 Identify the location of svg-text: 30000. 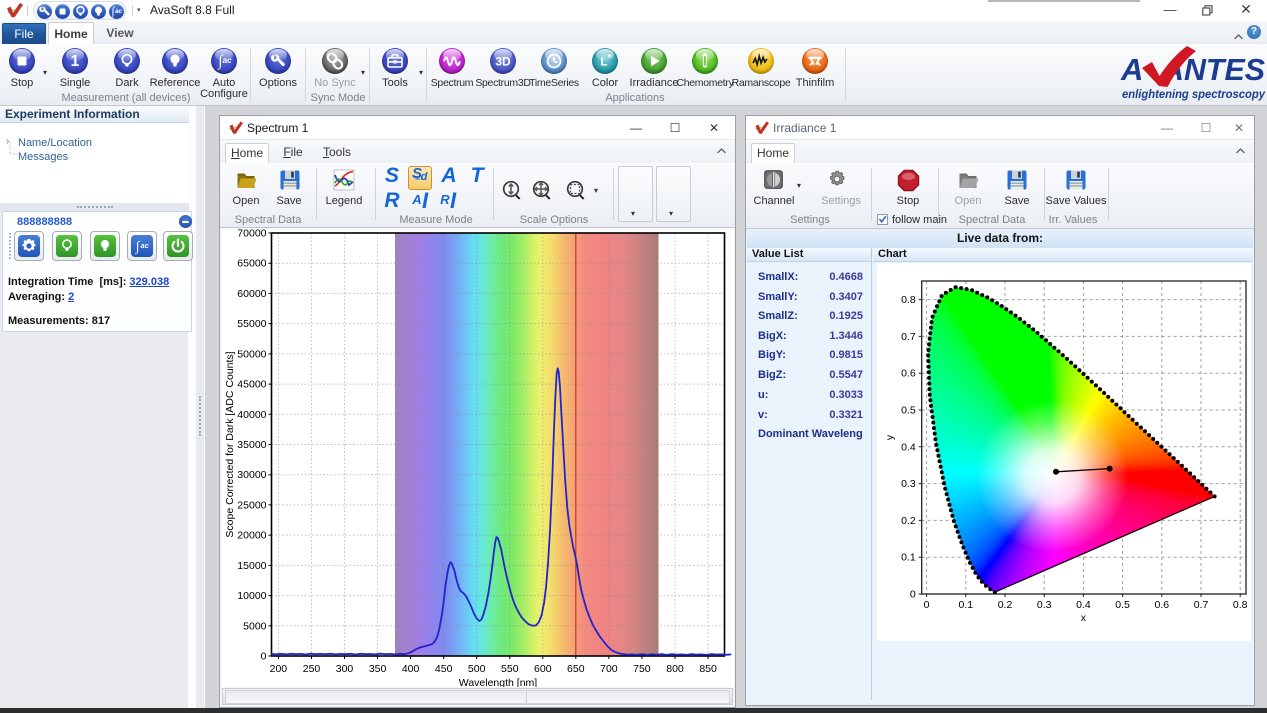
(251, 475).